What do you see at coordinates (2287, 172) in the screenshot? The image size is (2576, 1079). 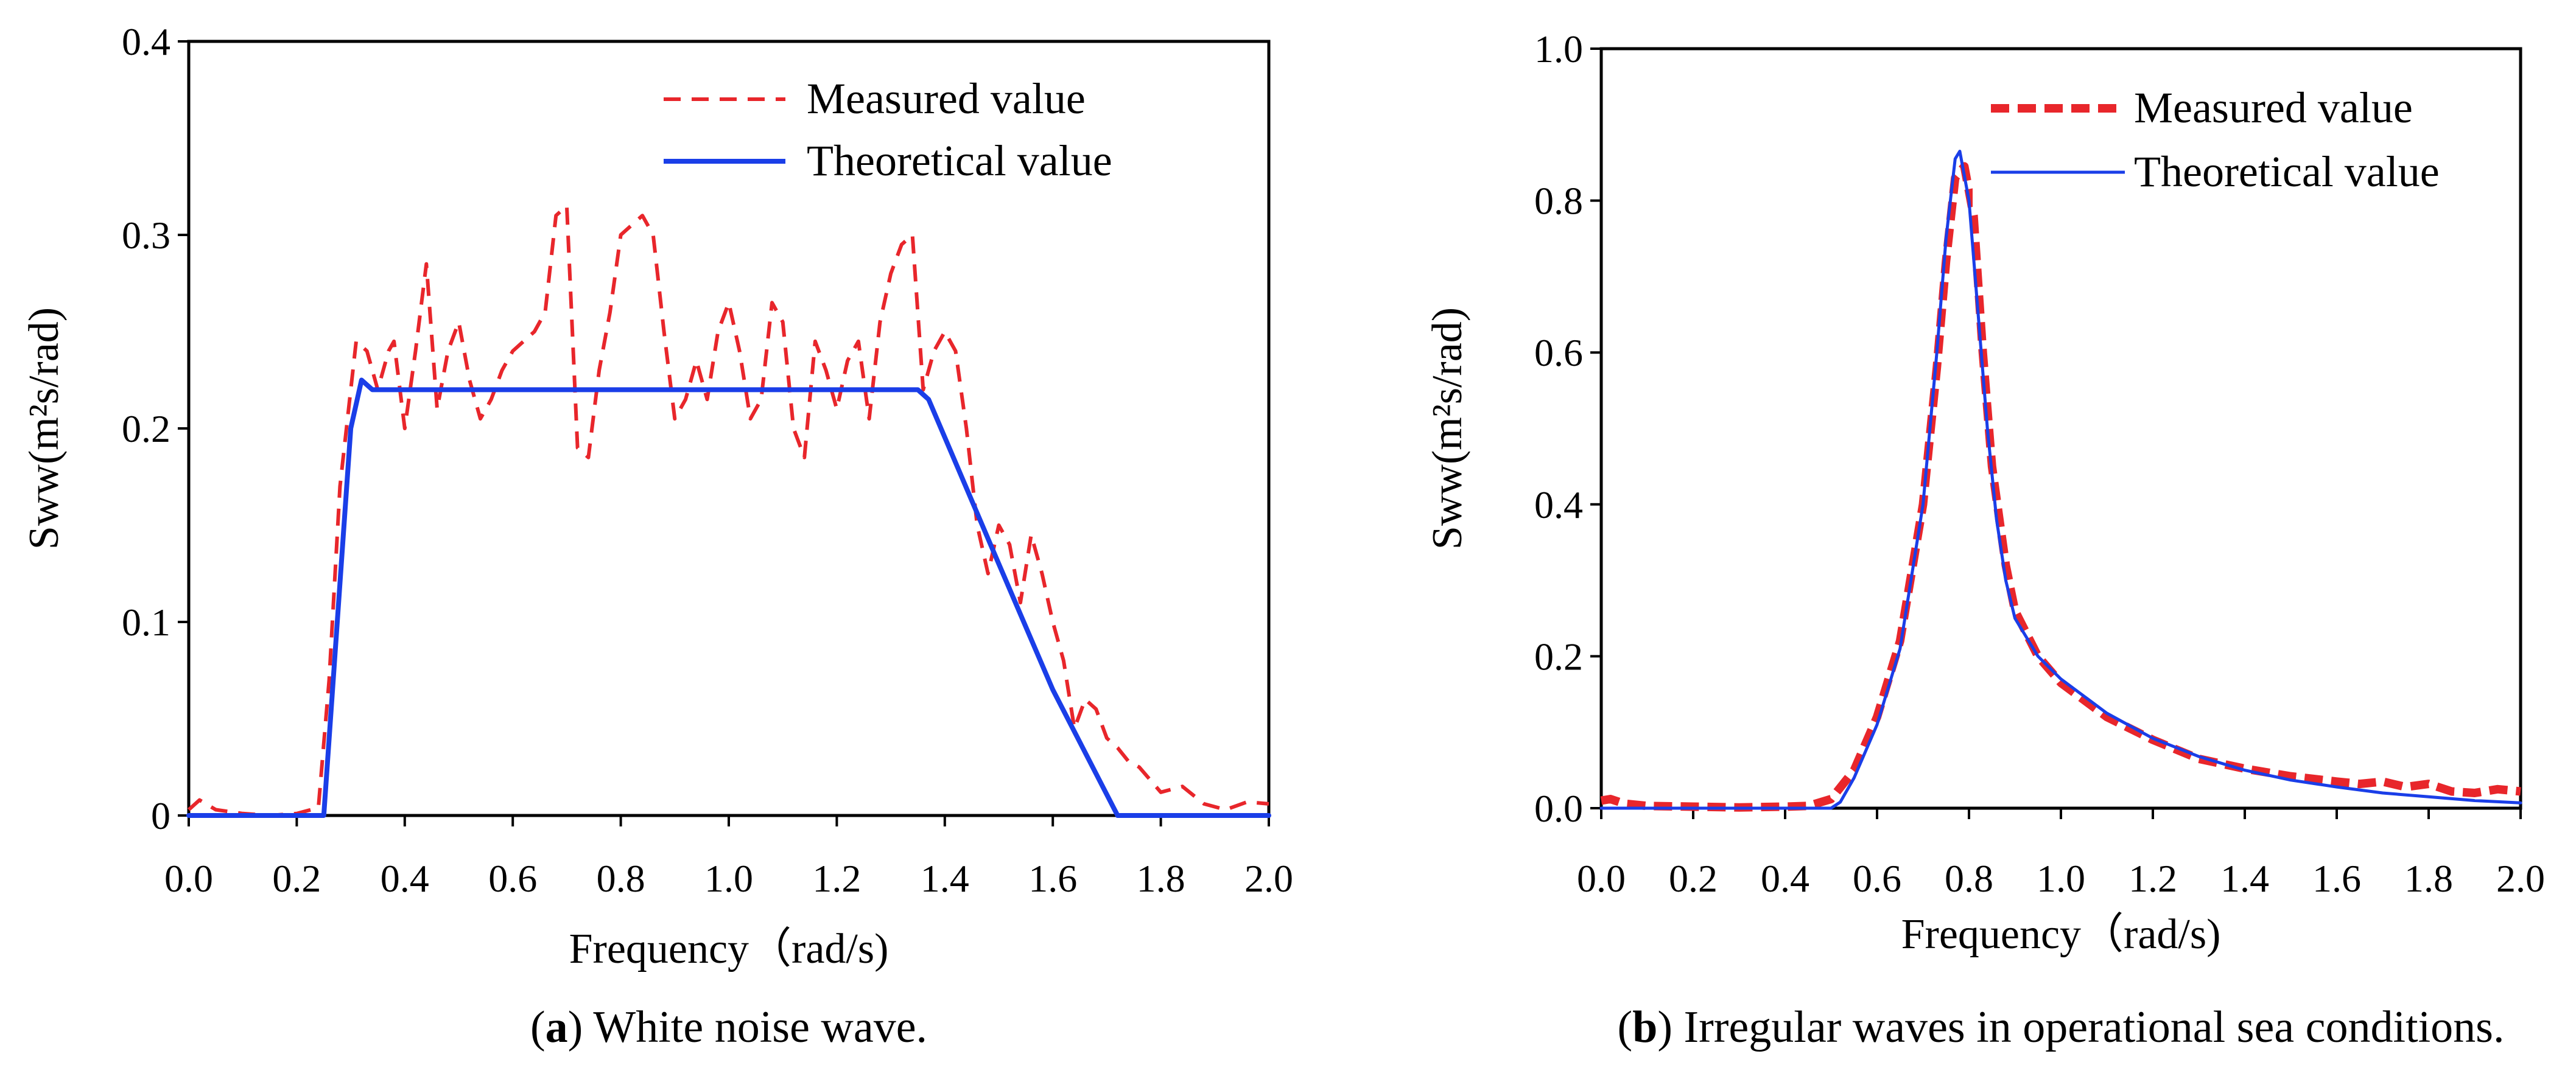 I see `panel-b-legend-theoretical-label: Theoretical value` at bounding box center [2287, 172].